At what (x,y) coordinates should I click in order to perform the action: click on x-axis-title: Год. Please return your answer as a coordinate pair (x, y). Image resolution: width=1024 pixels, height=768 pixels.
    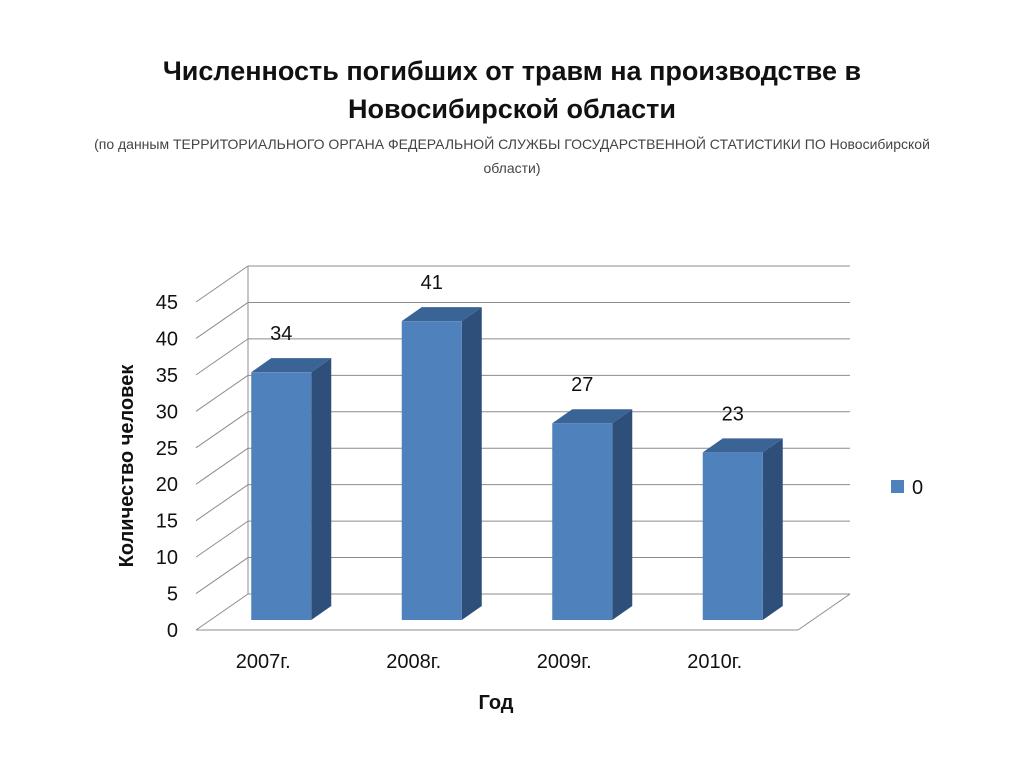
    Looking at the image, I should click on (496, 703).